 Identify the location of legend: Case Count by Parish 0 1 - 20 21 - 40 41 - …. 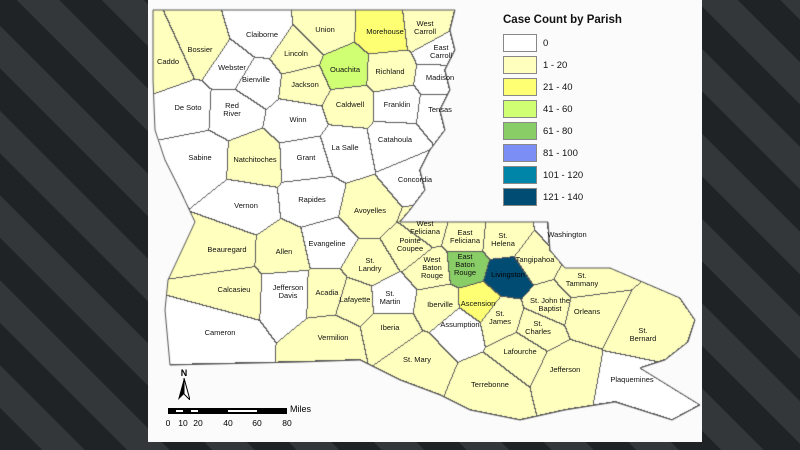
(562, 111).